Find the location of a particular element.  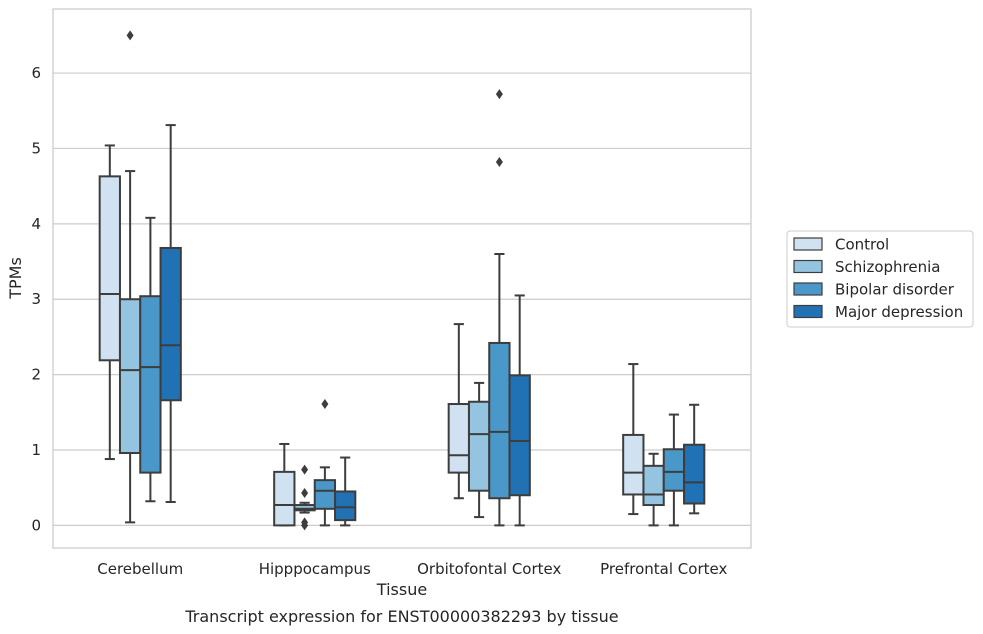

y-axis-label: TPMs is located at coordinates (15, 278).